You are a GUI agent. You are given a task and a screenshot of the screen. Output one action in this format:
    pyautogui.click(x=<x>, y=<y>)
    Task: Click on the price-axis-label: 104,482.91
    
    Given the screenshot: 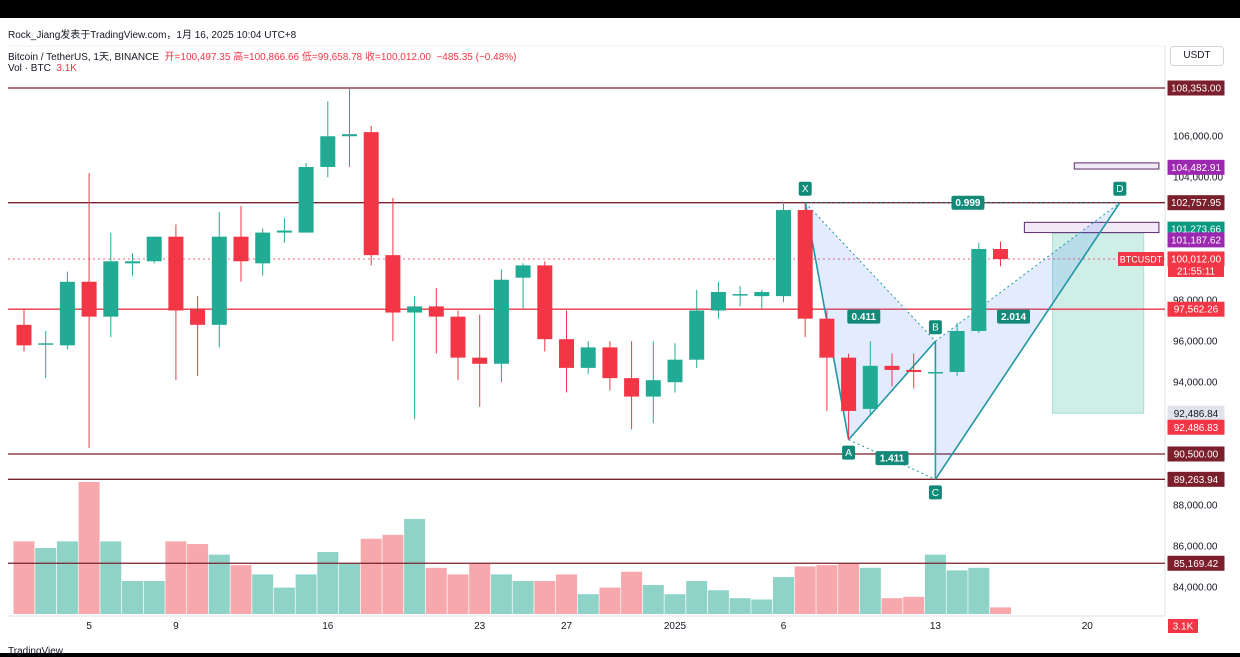 What is the action you would take?
    pyautogui.click(x=1196, y=168)
    